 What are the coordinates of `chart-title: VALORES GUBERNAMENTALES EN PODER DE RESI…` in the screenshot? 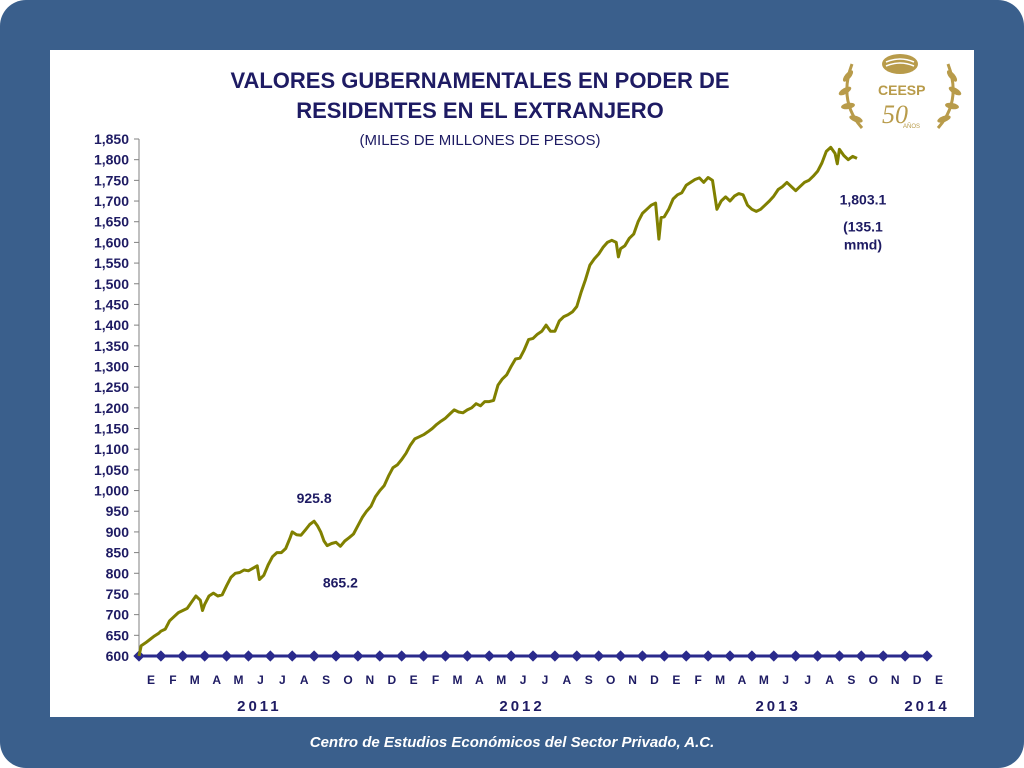 It's located at (480, 96).